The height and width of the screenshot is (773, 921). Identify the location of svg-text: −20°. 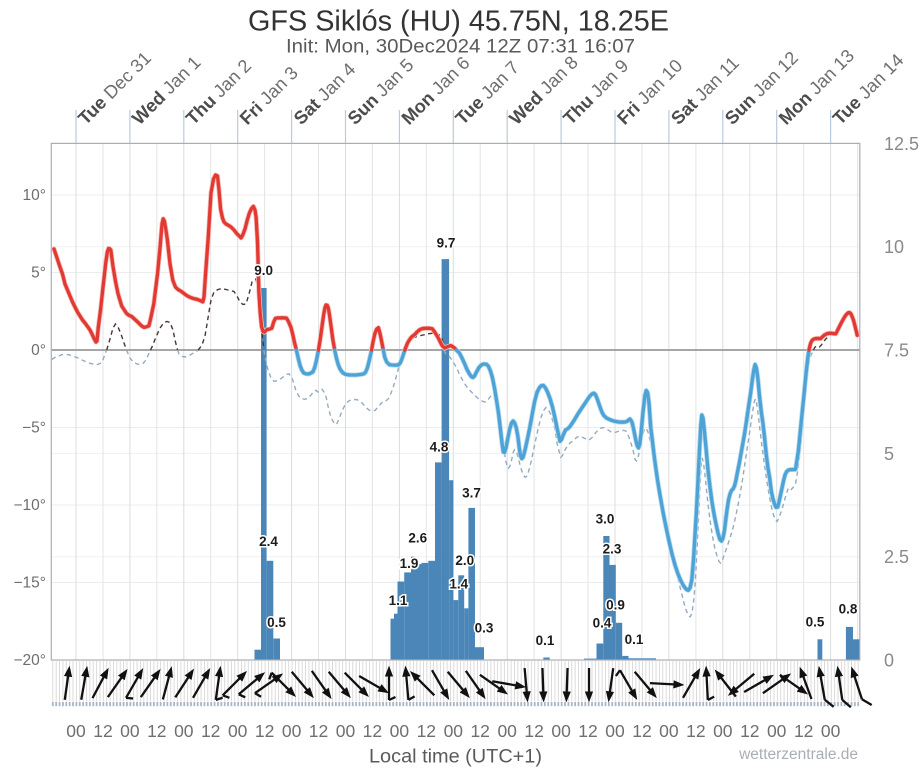
(30, 660).